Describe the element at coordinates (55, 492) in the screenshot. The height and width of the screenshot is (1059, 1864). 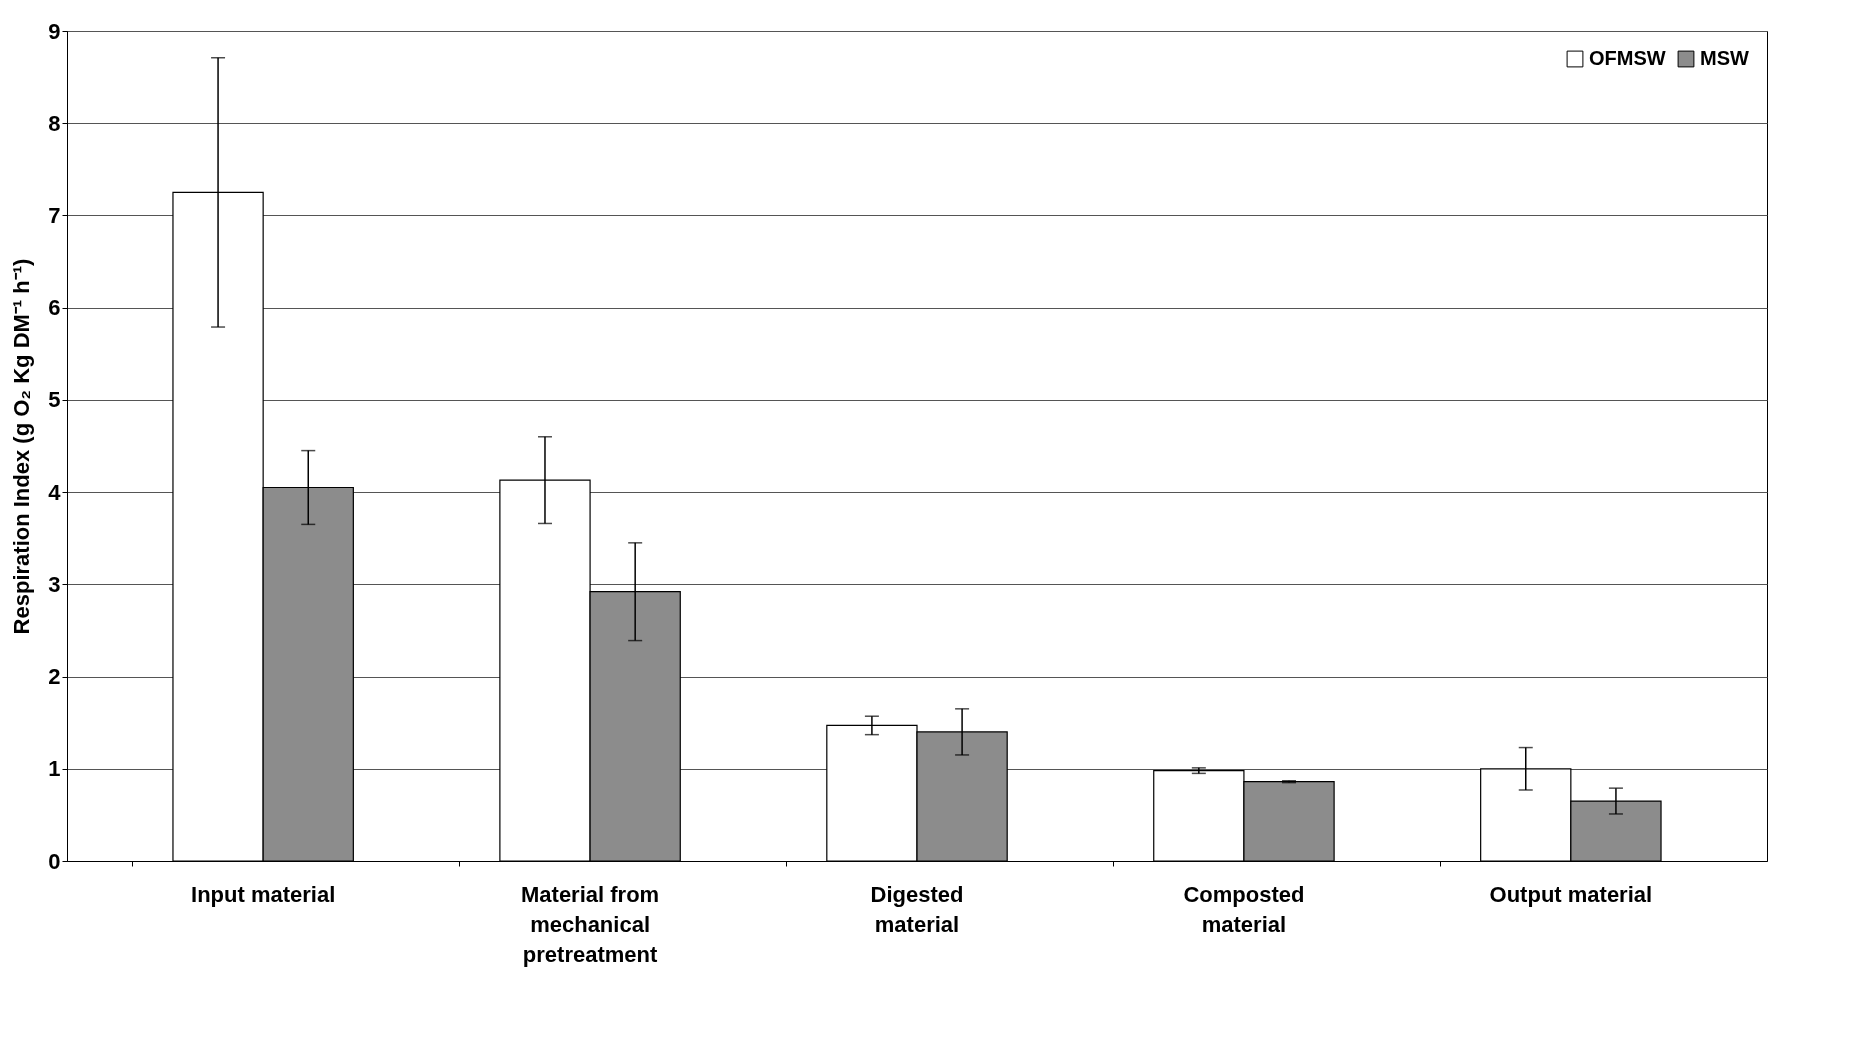
I see `y-tick-label: 4` at that location.